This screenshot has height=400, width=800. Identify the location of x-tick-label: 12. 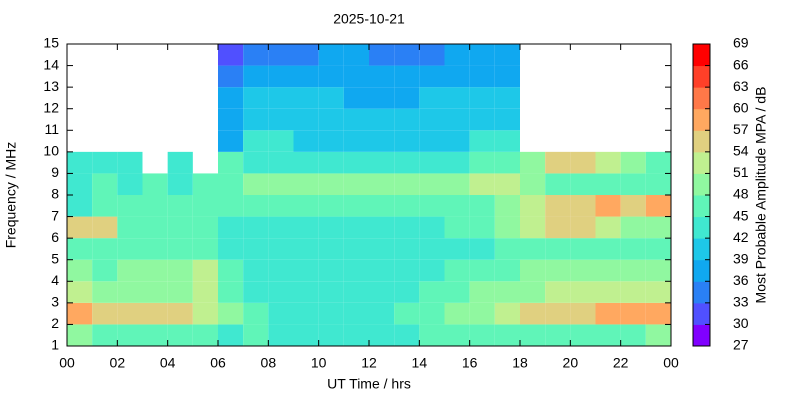
(369, 363).